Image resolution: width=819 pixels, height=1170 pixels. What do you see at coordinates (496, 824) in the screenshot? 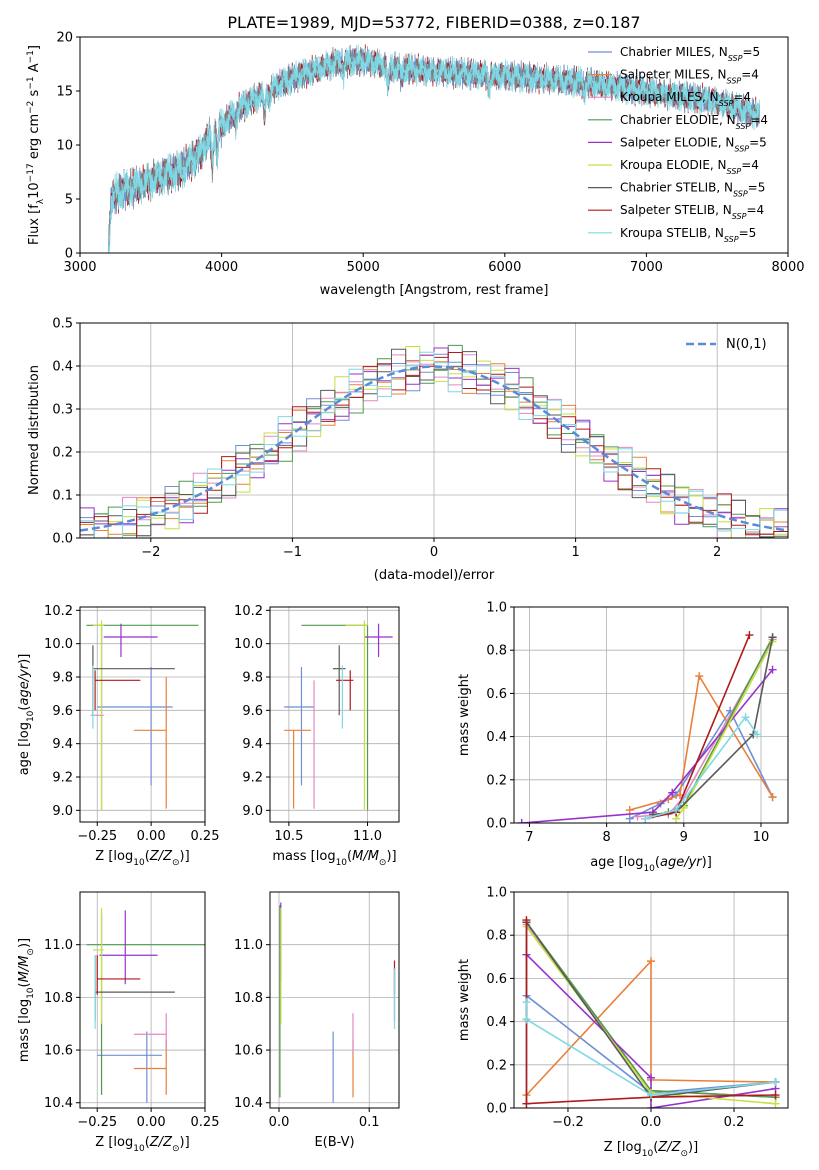
I see `massweight-vs-age-ytick-label-0: 0.0` at bounding box center [496, 824].